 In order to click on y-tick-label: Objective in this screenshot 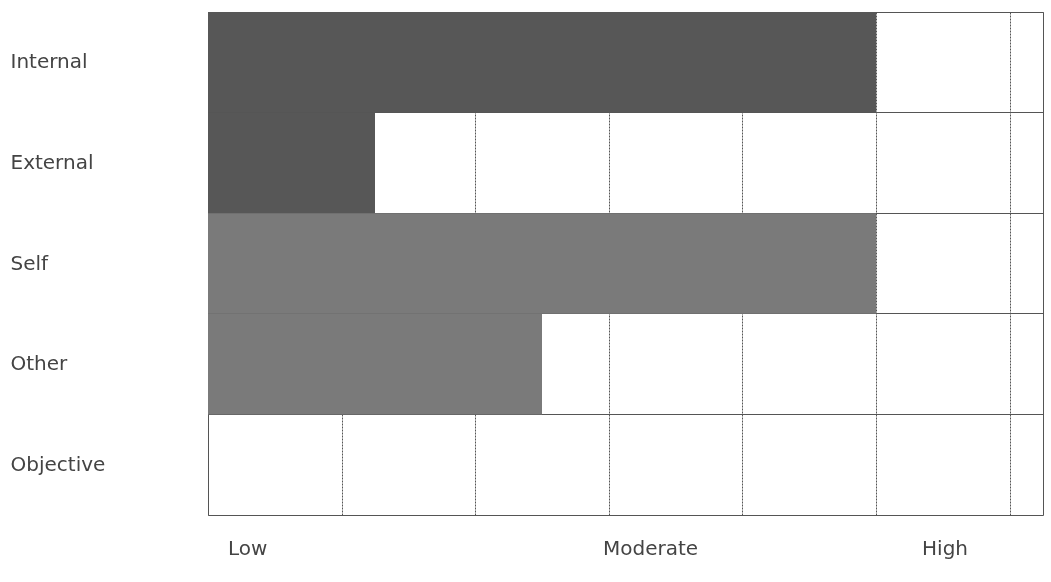, I will do `click(58, 463)`.